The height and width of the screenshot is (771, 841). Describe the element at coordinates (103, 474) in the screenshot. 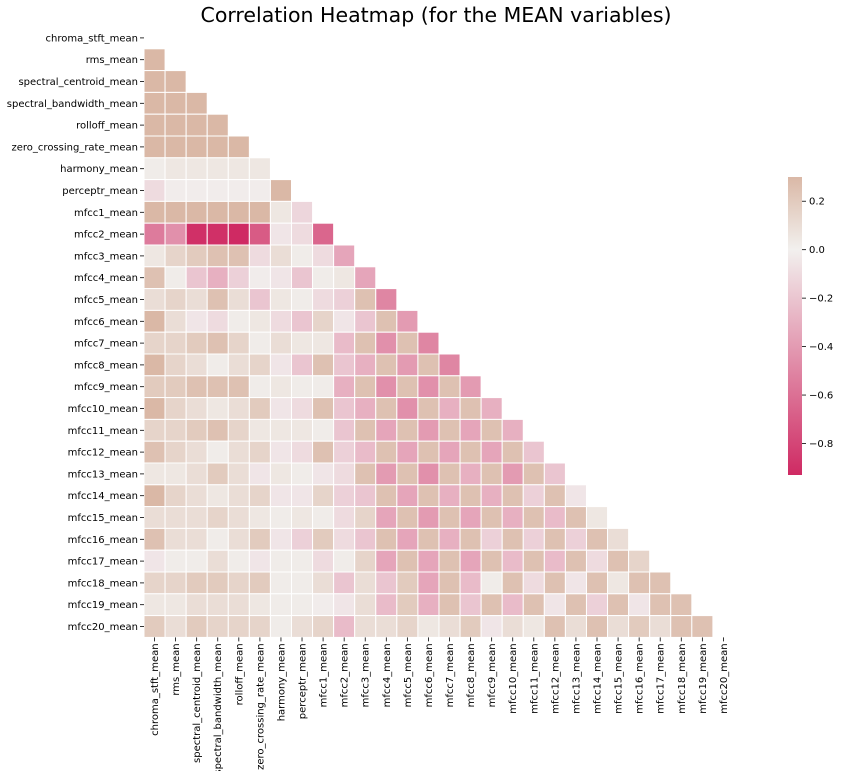

I see `y-tick-label: mfcc13_mean` at that location.